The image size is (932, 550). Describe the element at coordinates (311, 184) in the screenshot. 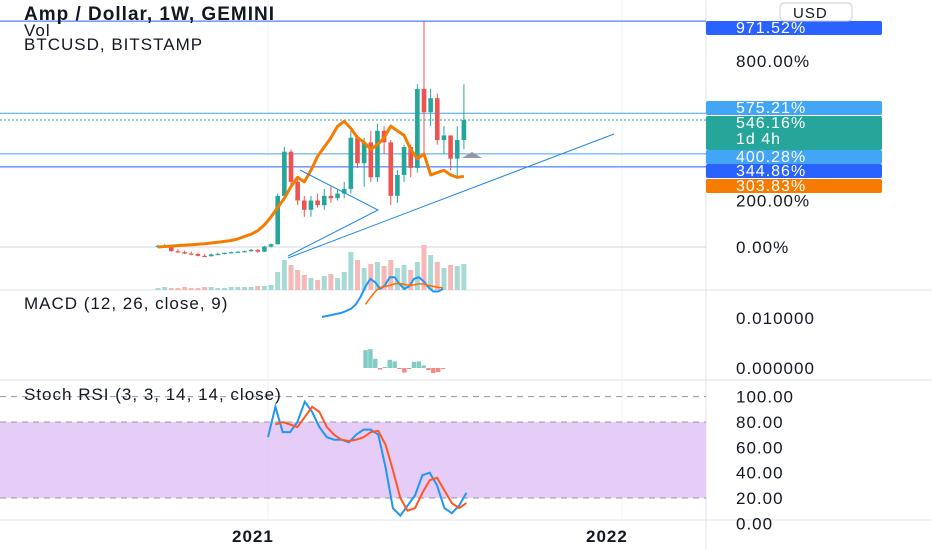

I see `btc-compare-line` at that location.